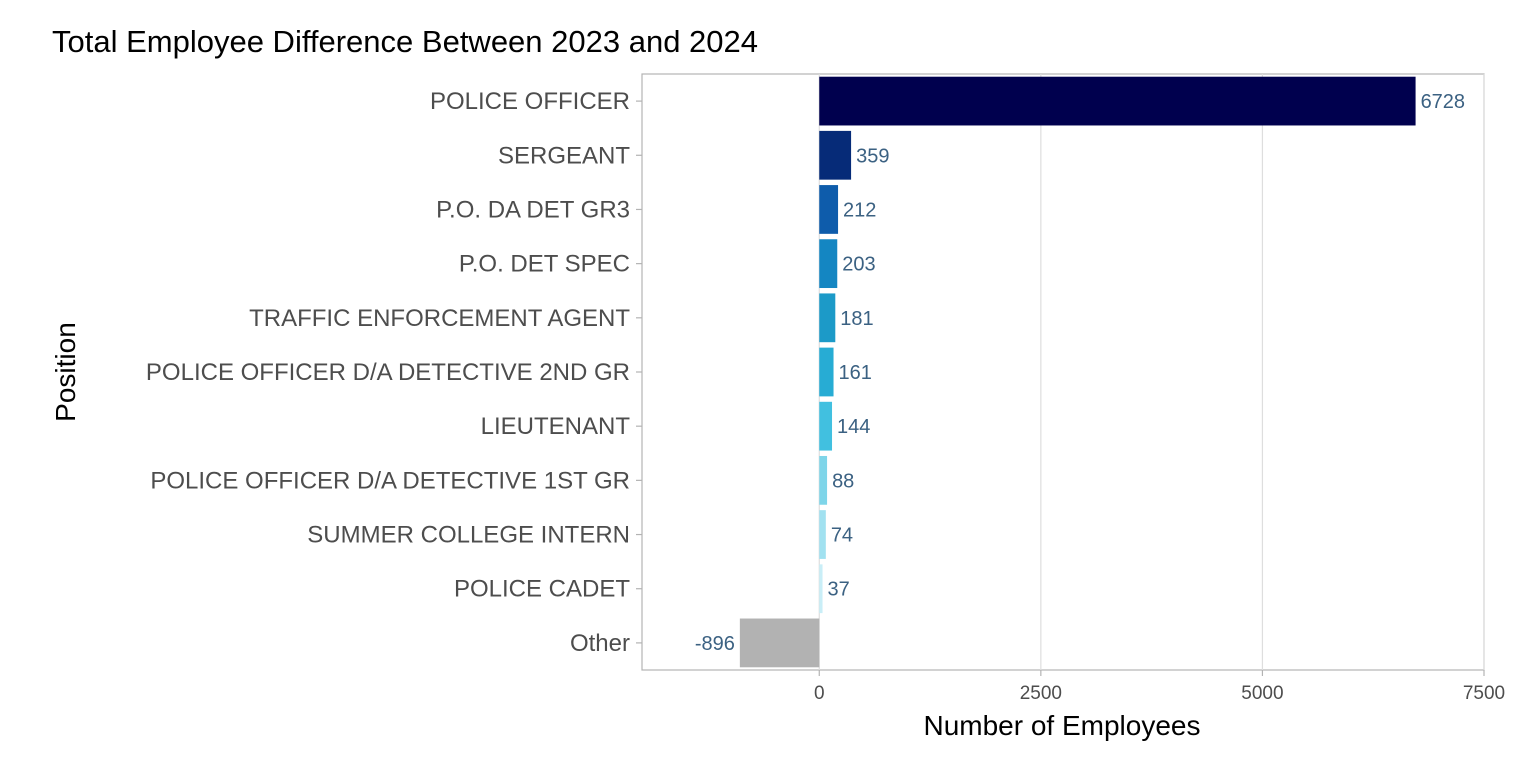 This screenshot has height=768, width=1536. Describe the element at coordinates (533, 209) in the screenshot. I see `category-label: P.O. DA DET GR3` at that location.